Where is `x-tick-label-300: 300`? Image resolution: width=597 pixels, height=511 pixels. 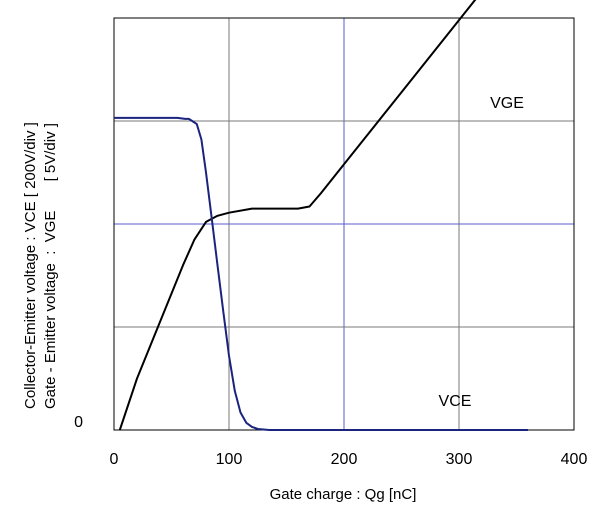
x-tick-label-300: 300 is located at coordinates (459, 459).